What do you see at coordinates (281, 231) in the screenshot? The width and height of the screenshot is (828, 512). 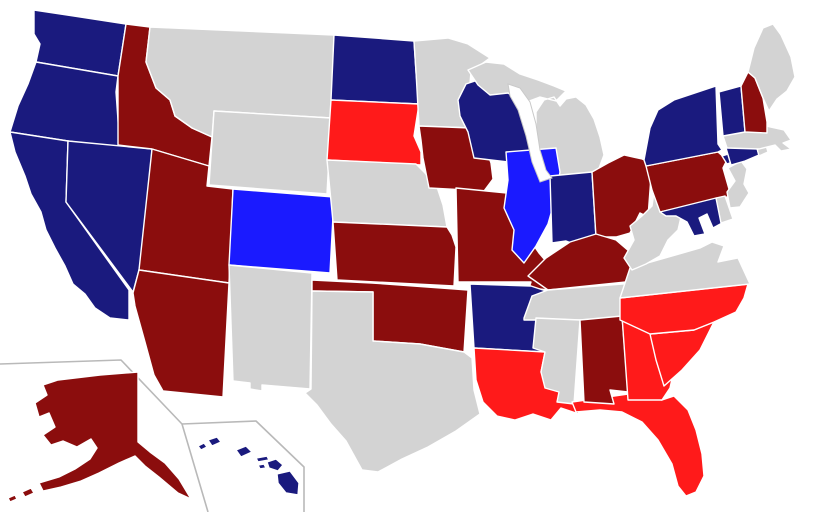 I see `state-colorado` at bounding box center [281, 231].